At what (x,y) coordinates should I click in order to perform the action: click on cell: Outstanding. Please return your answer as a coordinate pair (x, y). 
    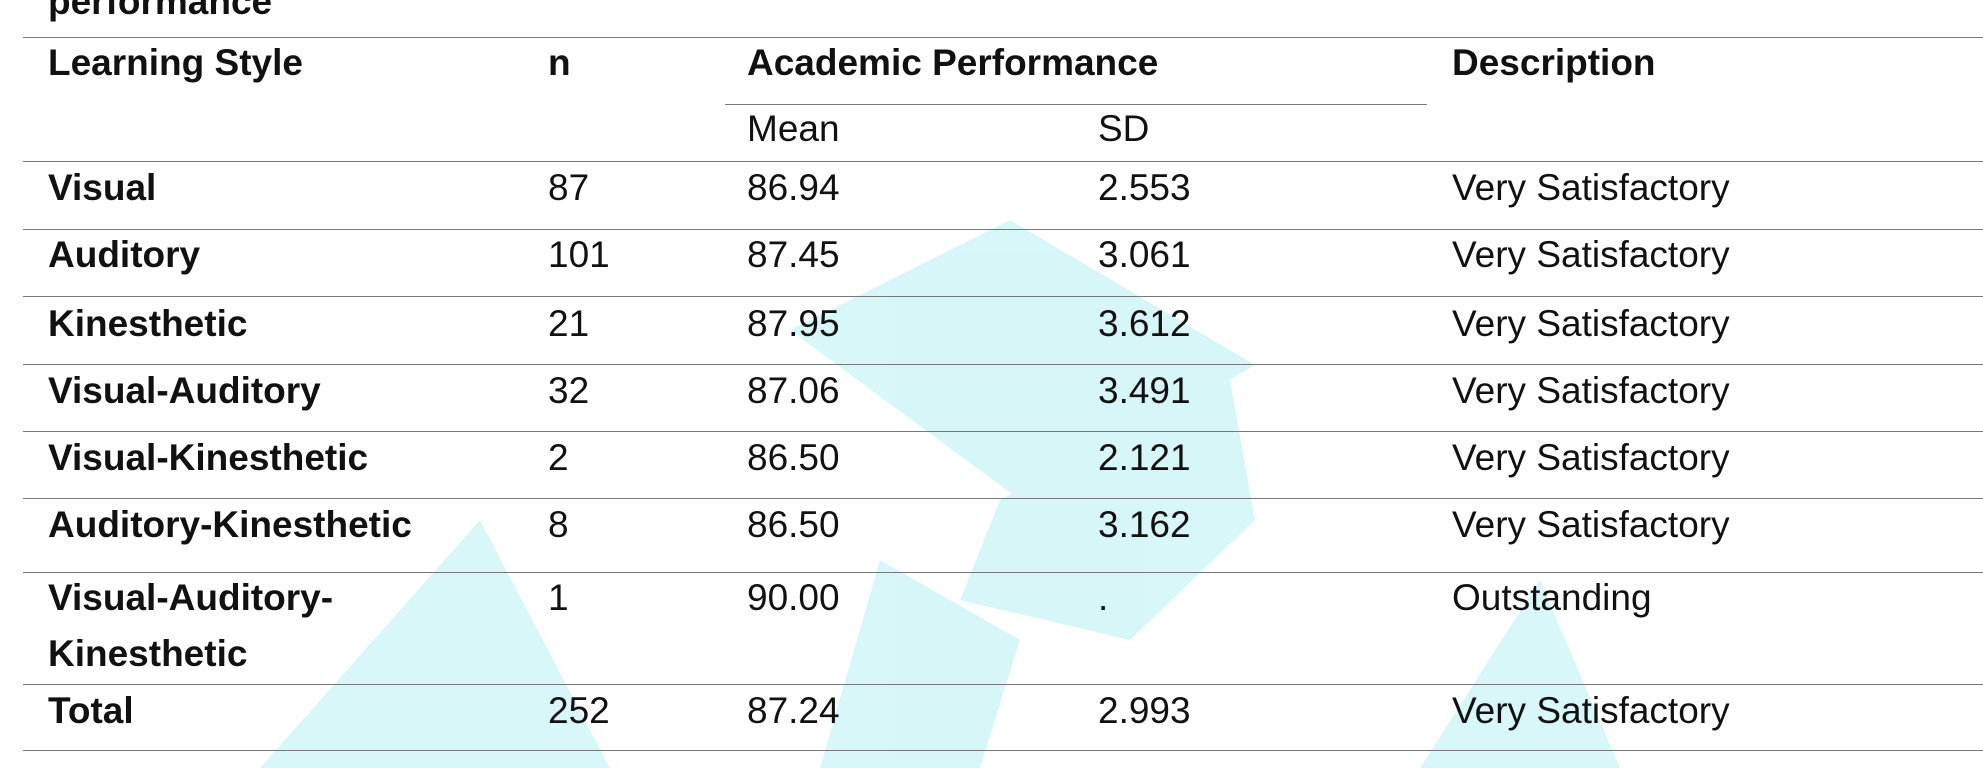
    Looking at the image, I should click on (1552, 597).